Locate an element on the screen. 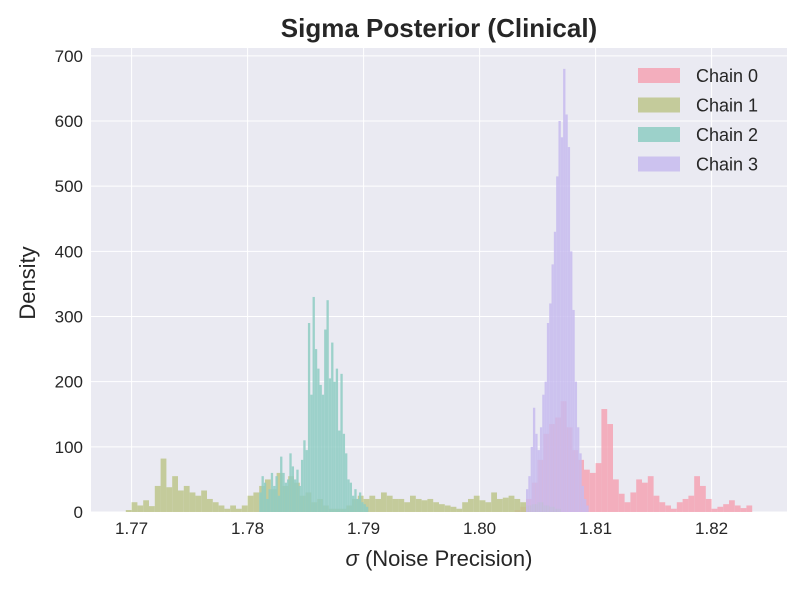  y-axis-ticks: 0 100 200 300 400 500 600 700 is located at coordinates (69, 284).